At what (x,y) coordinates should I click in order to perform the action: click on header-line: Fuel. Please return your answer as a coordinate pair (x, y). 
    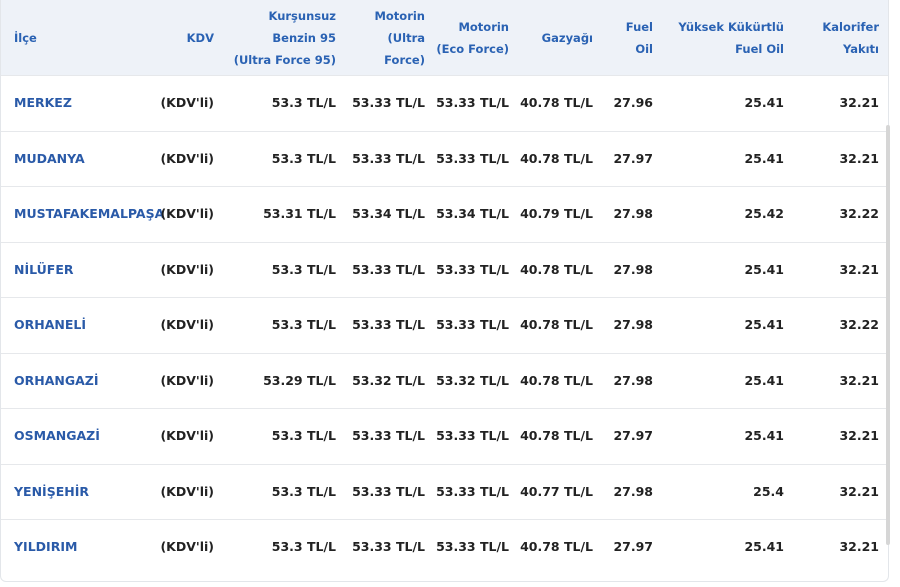
    Looking at the image, I should click on (639, 27).